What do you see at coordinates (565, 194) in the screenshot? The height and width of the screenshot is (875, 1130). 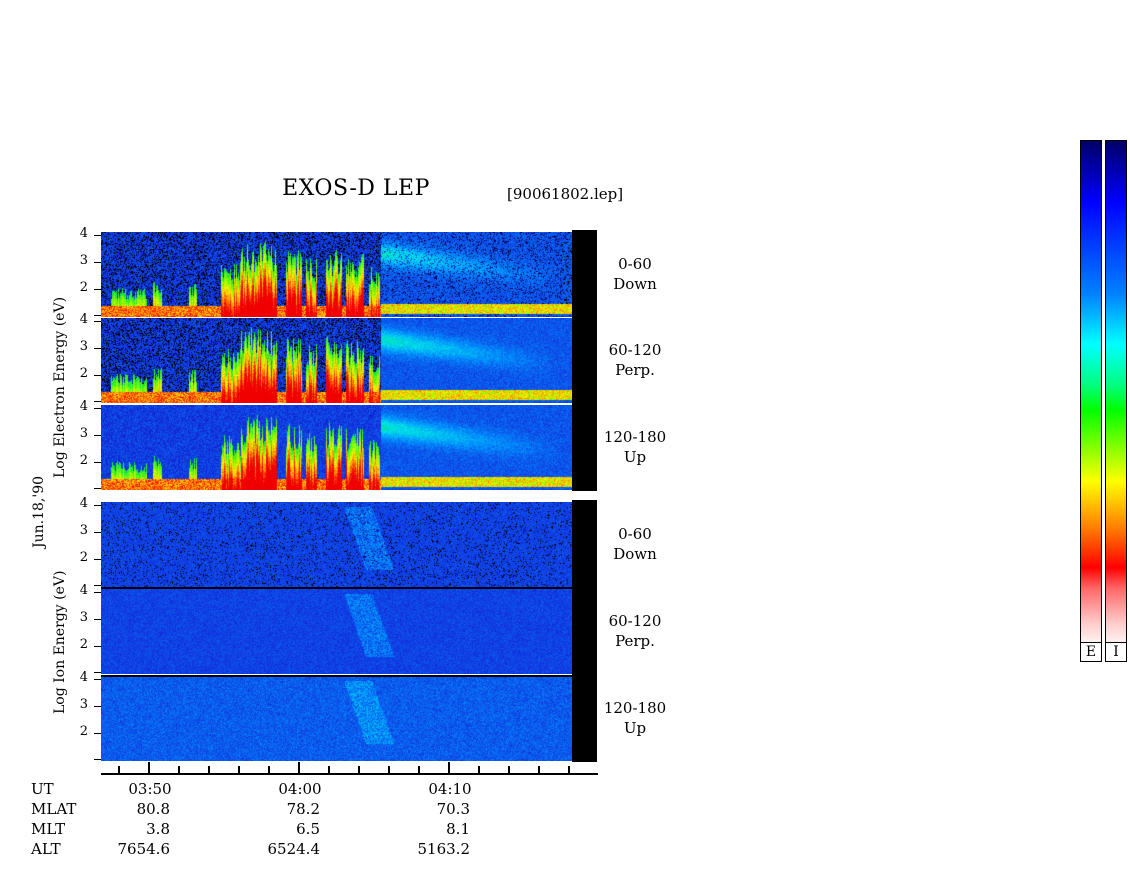 I see `file-name: [90061802.lep]` at bounding box center [565, 194].